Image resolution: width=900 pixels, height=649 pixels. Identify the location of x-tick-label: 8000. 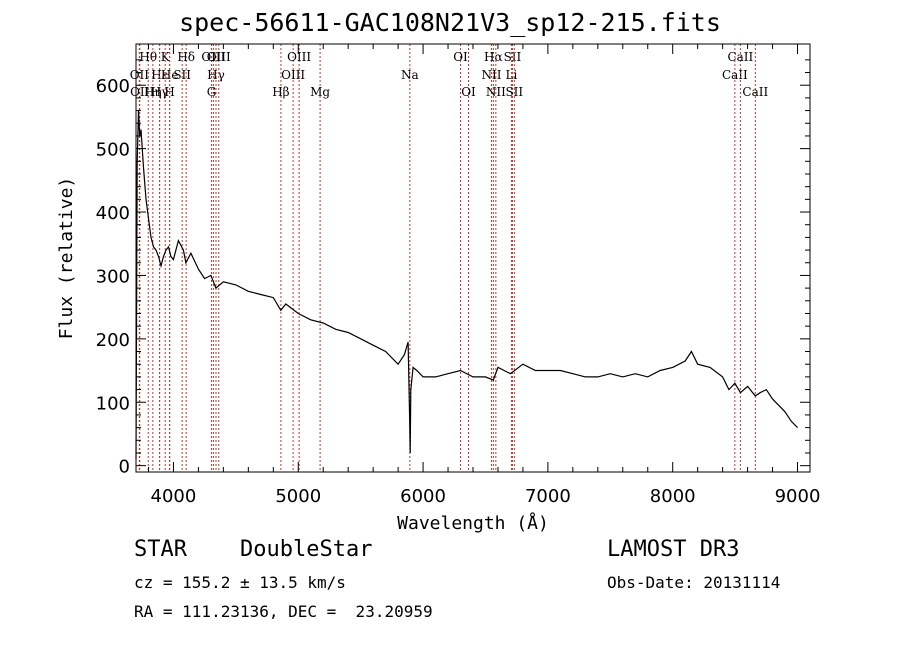
(673, 496).